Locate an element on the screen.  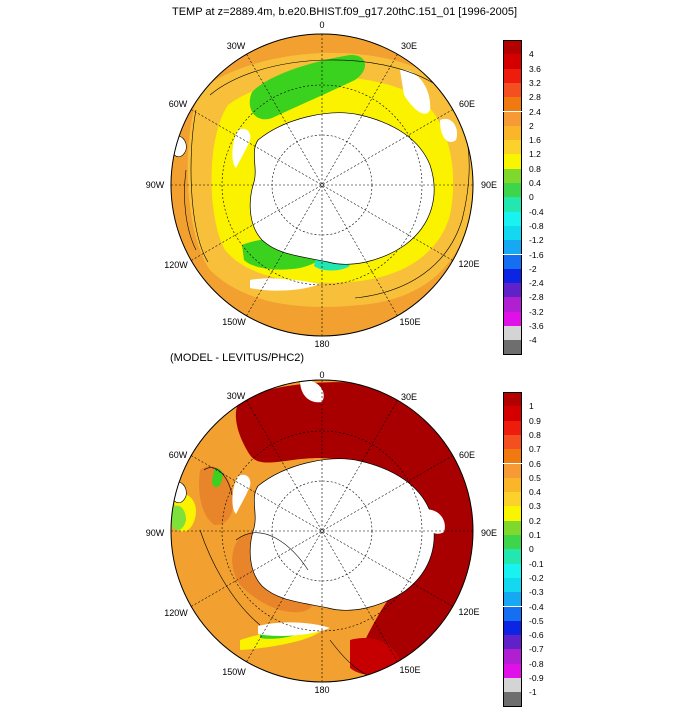
cbar1-tick-label: 2 is located at coordinates (531, 125).